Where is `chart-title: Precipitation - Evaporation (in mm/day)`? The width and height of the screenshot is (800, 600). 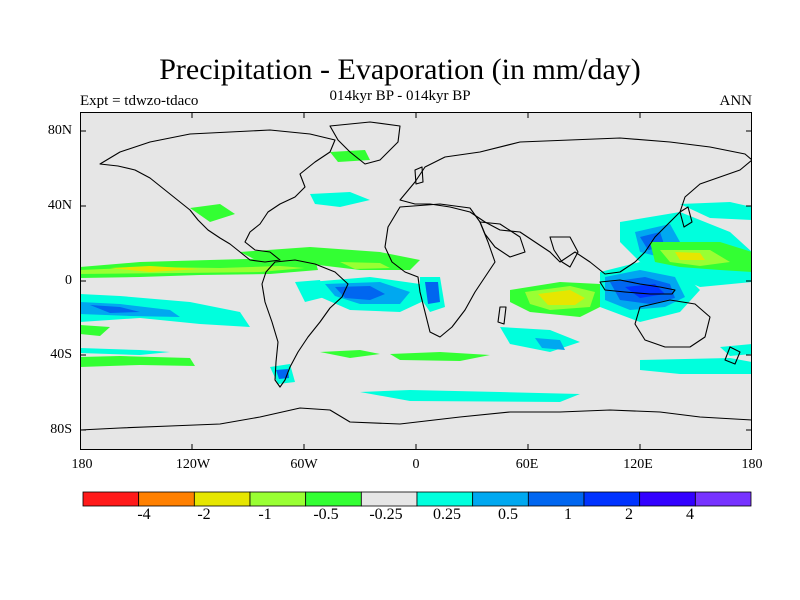
chart-title: Precipitation - Evaporation (in mm/day) is located at coordinates (400, 69).